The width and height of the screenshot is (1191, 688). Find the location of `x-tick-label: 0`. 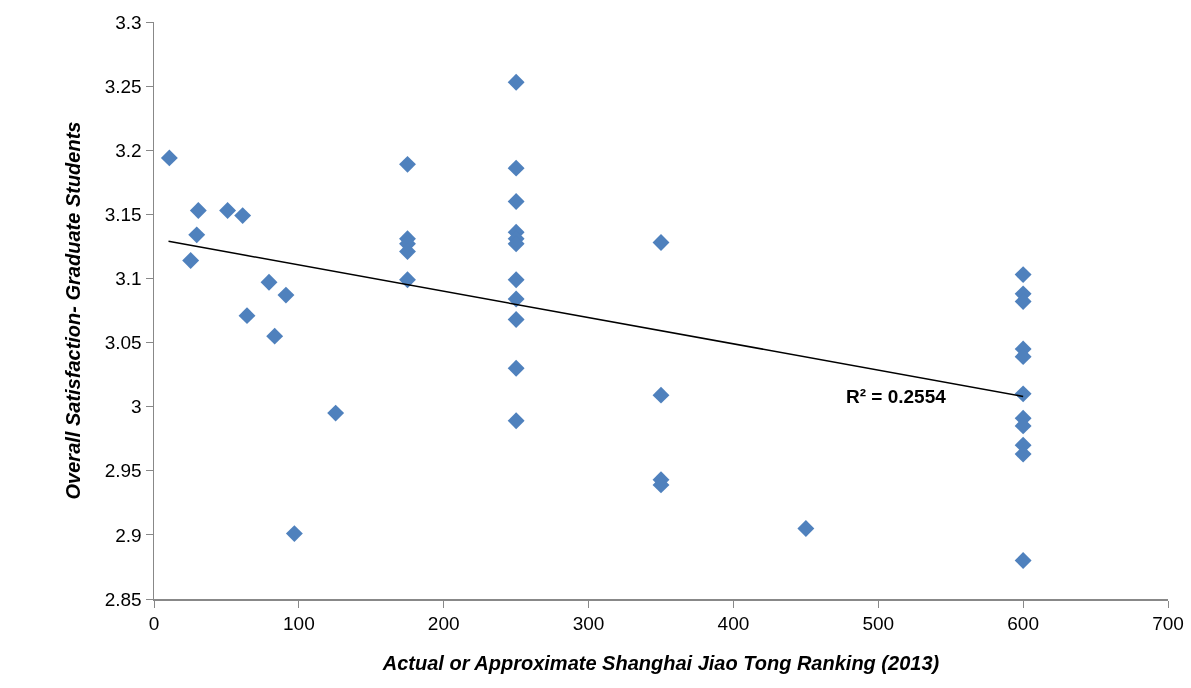

x-tick-label: 0 is located at coordinates (154, 624).